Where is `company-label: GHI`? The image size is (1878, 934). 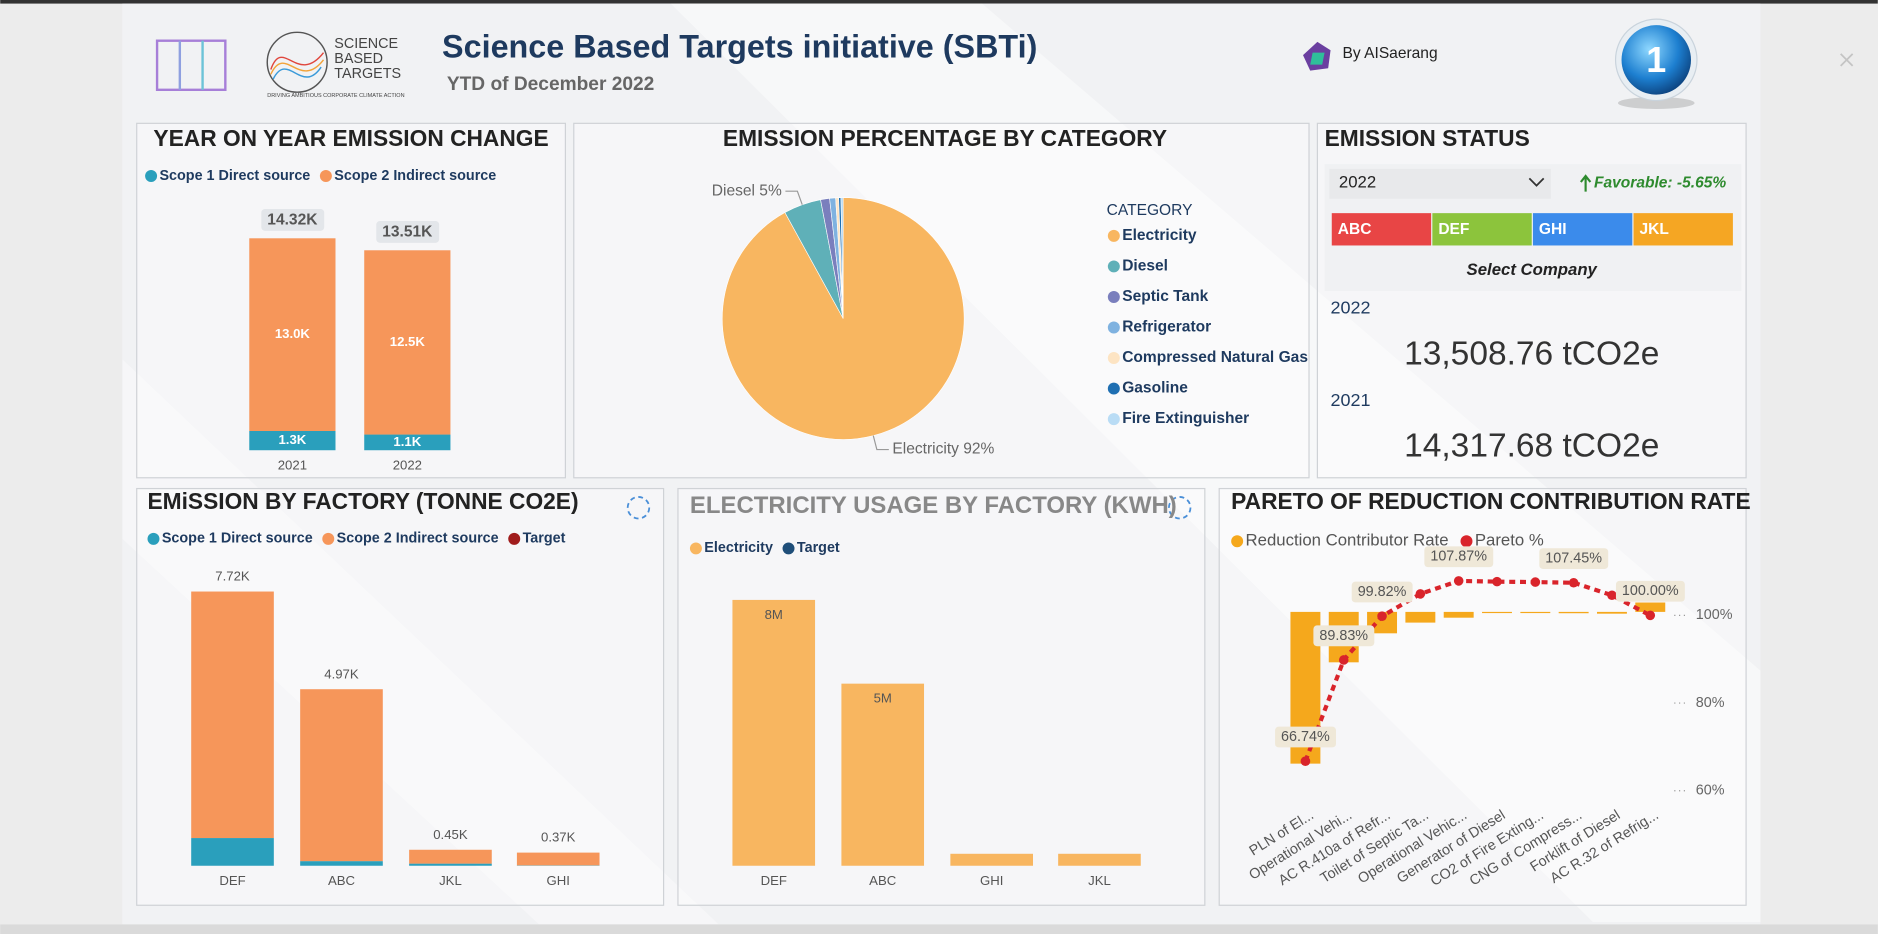 company-label: GHI is located at coordinates (1553, 229).